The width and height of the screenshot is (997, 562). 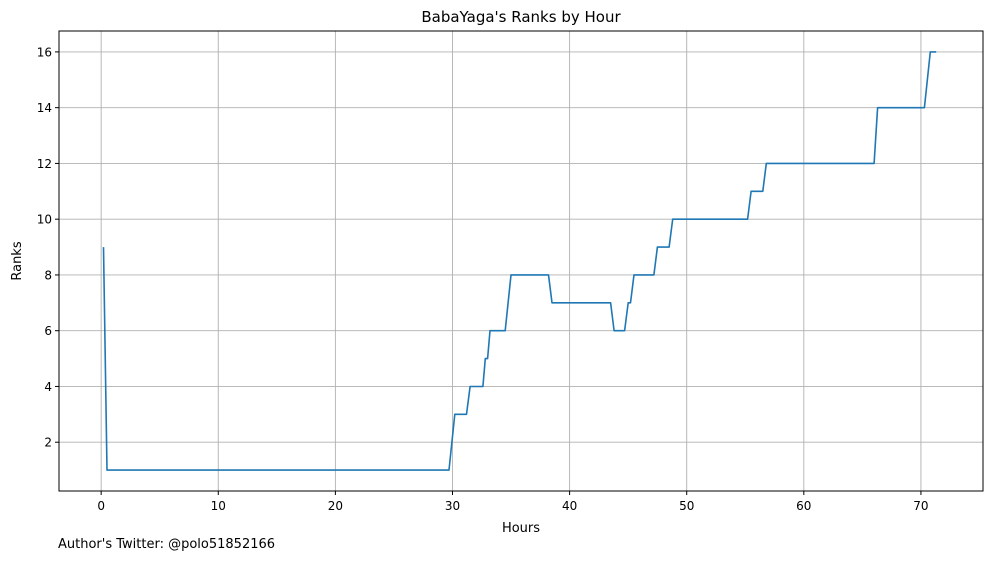 I want to click on y-tick-label: 10, so click(x=44, y=220).